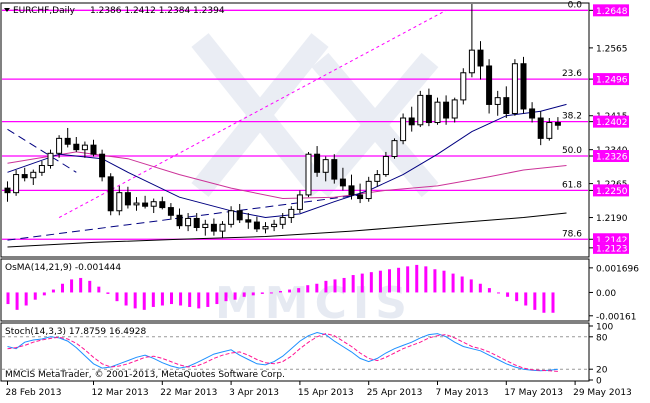 This screenshot has height=403, width=650. What do you see at coordinates (280, 288) in the screenshot?
I see `osma-histogram` at bounding box center [280, 288].